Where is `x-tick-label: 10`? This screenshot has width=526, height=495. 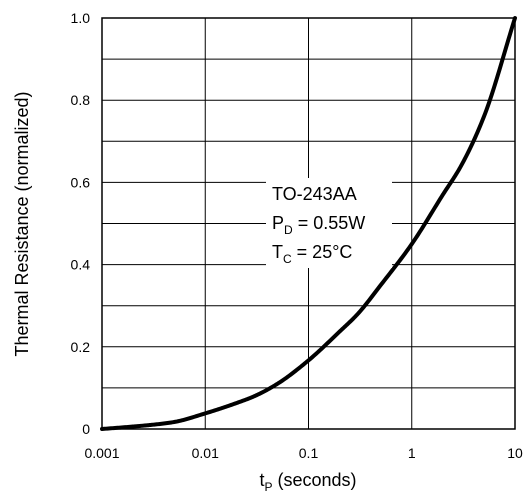 x-tick-label: 10 is located at coordinates (515, 453).